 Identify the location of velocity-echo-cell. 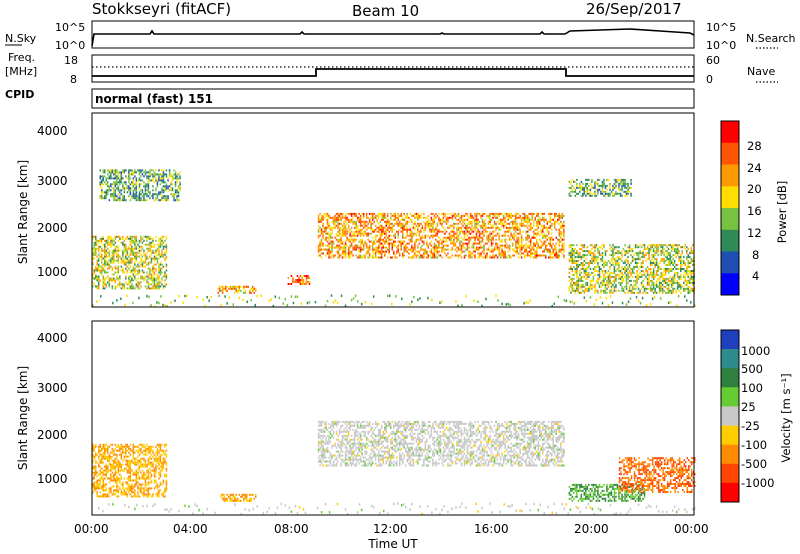
(96, 482).